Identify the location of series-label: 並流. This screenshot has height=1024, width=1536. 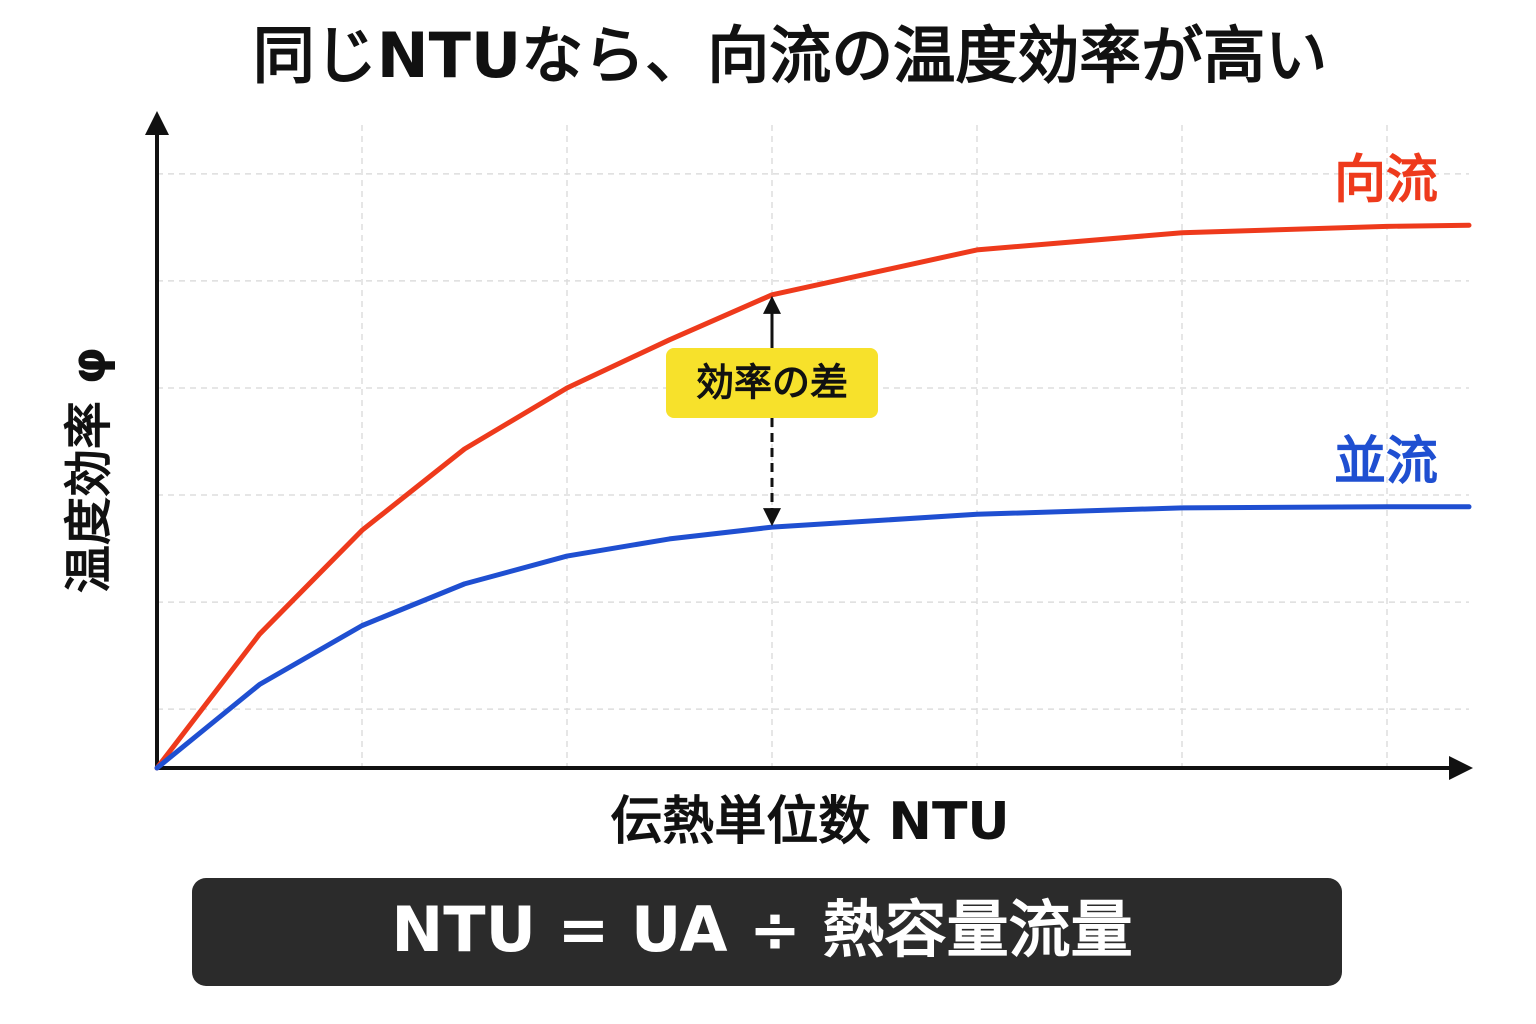
(1386, 462).